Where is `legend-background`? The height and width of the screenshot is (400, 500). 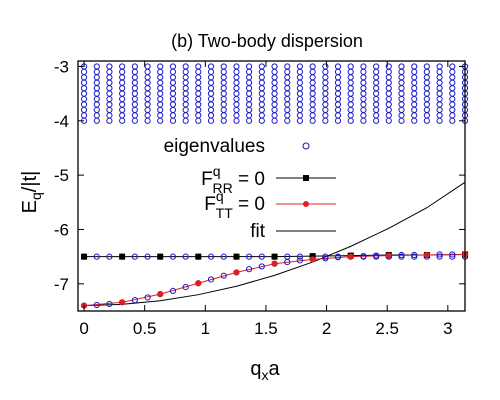 legend-background is located at coordinates (232, 185).